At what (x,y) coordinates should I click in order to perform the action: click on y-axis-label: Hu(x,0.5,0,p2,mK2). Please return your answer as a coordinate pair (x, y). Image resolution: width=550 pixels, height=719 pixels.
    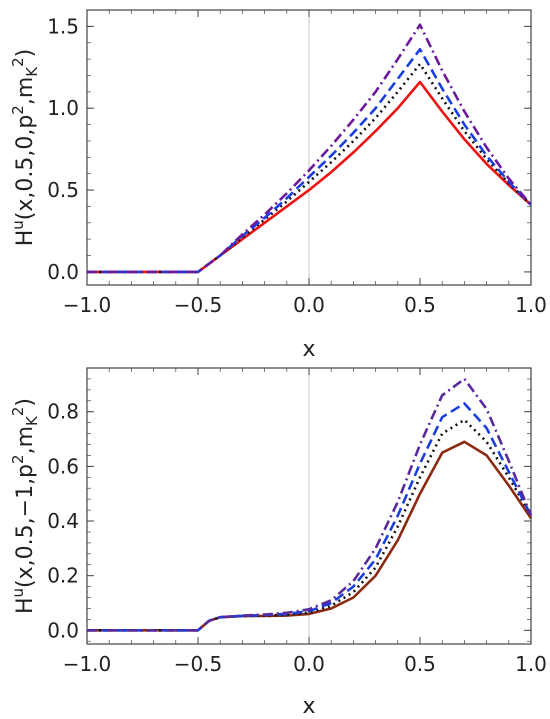
    Looking at the image, I should click on (25, 148).